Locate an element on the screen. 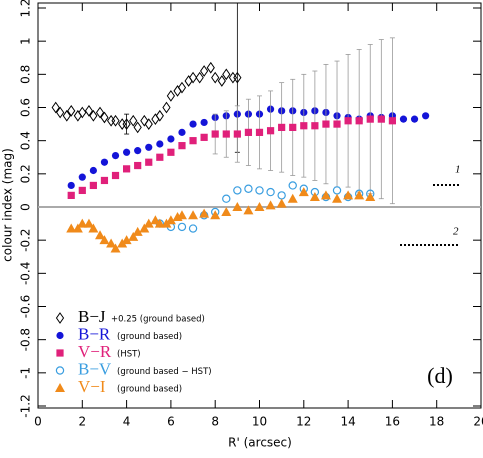 This screenshot has width=483, height=458. y-tick-label: -0.4 is located at coordinates (26, 273).